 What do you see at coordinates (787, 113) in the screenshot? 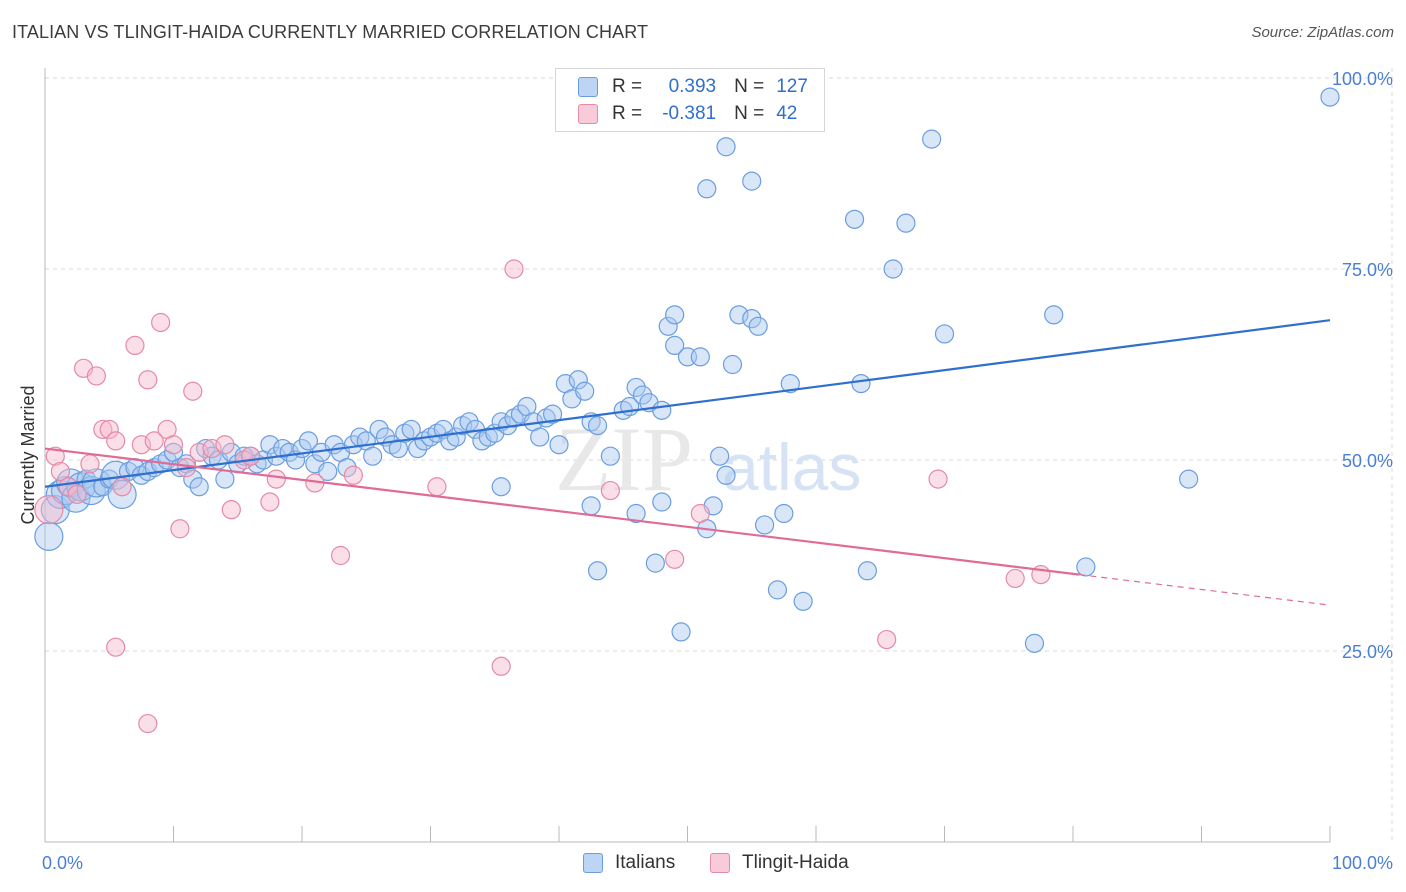
I see `n-value: 42` at bounding box center [787, 113].